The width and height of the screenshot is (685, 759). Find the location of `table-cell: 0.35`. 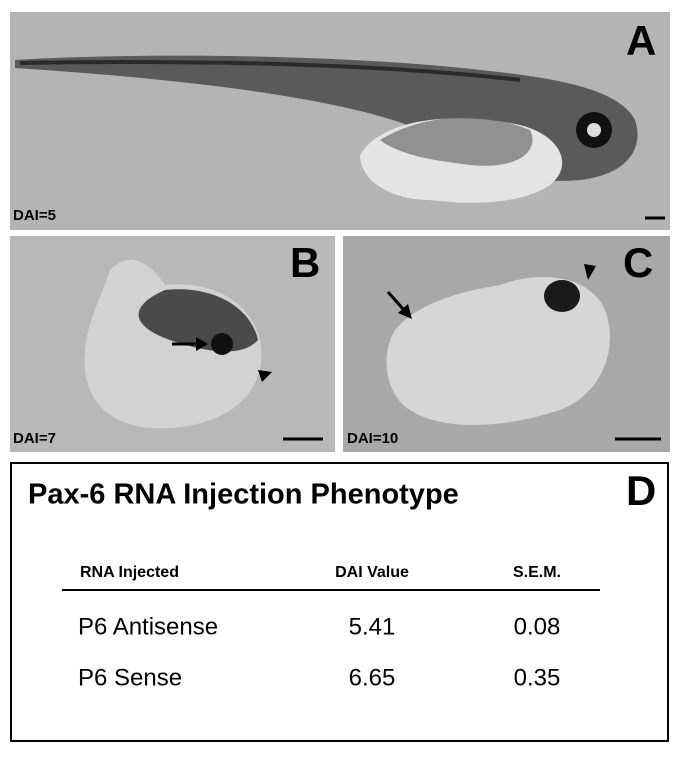

table-cell: 0.35 is located at coordinates (537, 677).